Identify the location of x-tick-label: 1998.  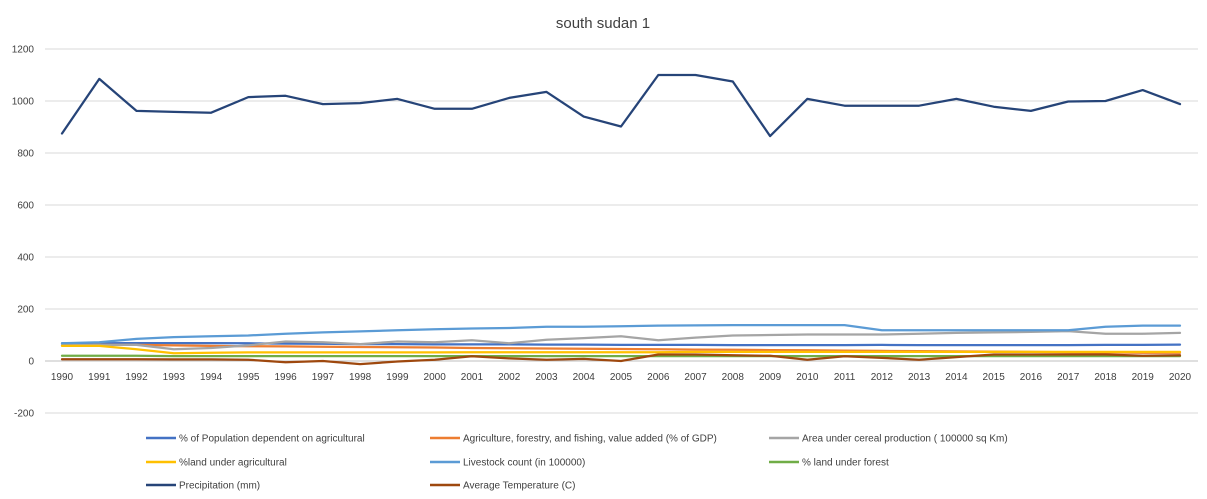
(360, 377).